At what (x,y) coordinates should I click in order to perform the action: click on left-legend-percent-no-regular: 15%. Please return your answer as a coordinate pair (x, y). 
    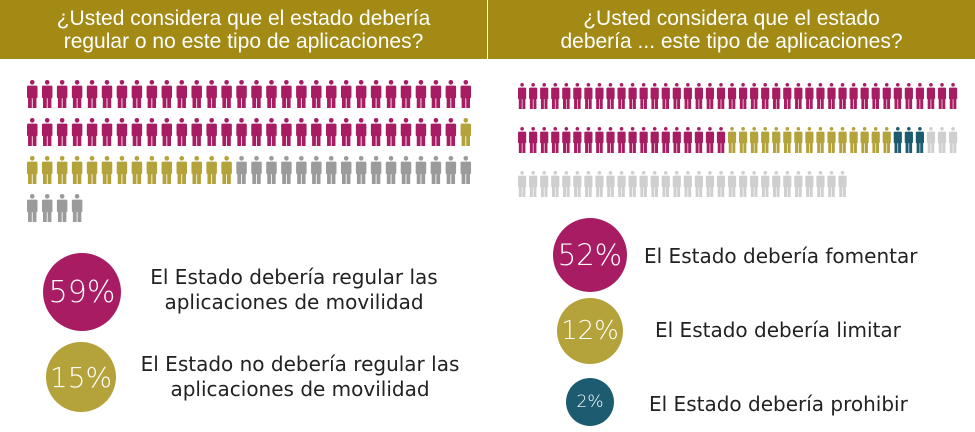
    Looking at the image, I should click on (81, 377).